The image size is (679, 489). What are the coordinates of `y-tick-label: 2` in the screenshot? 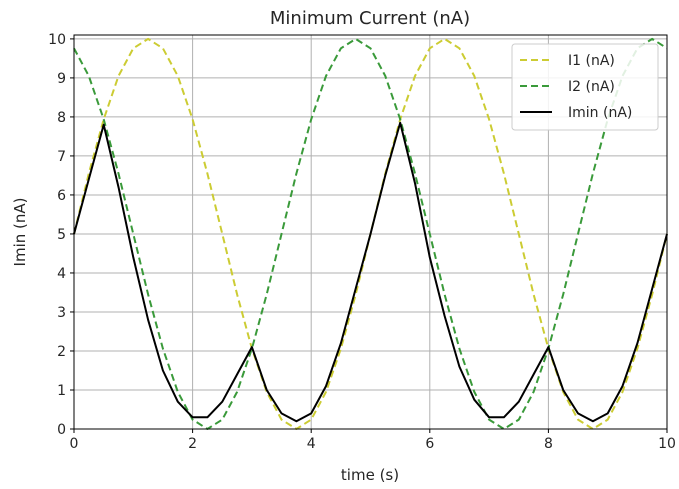 It's located at (61, 352).